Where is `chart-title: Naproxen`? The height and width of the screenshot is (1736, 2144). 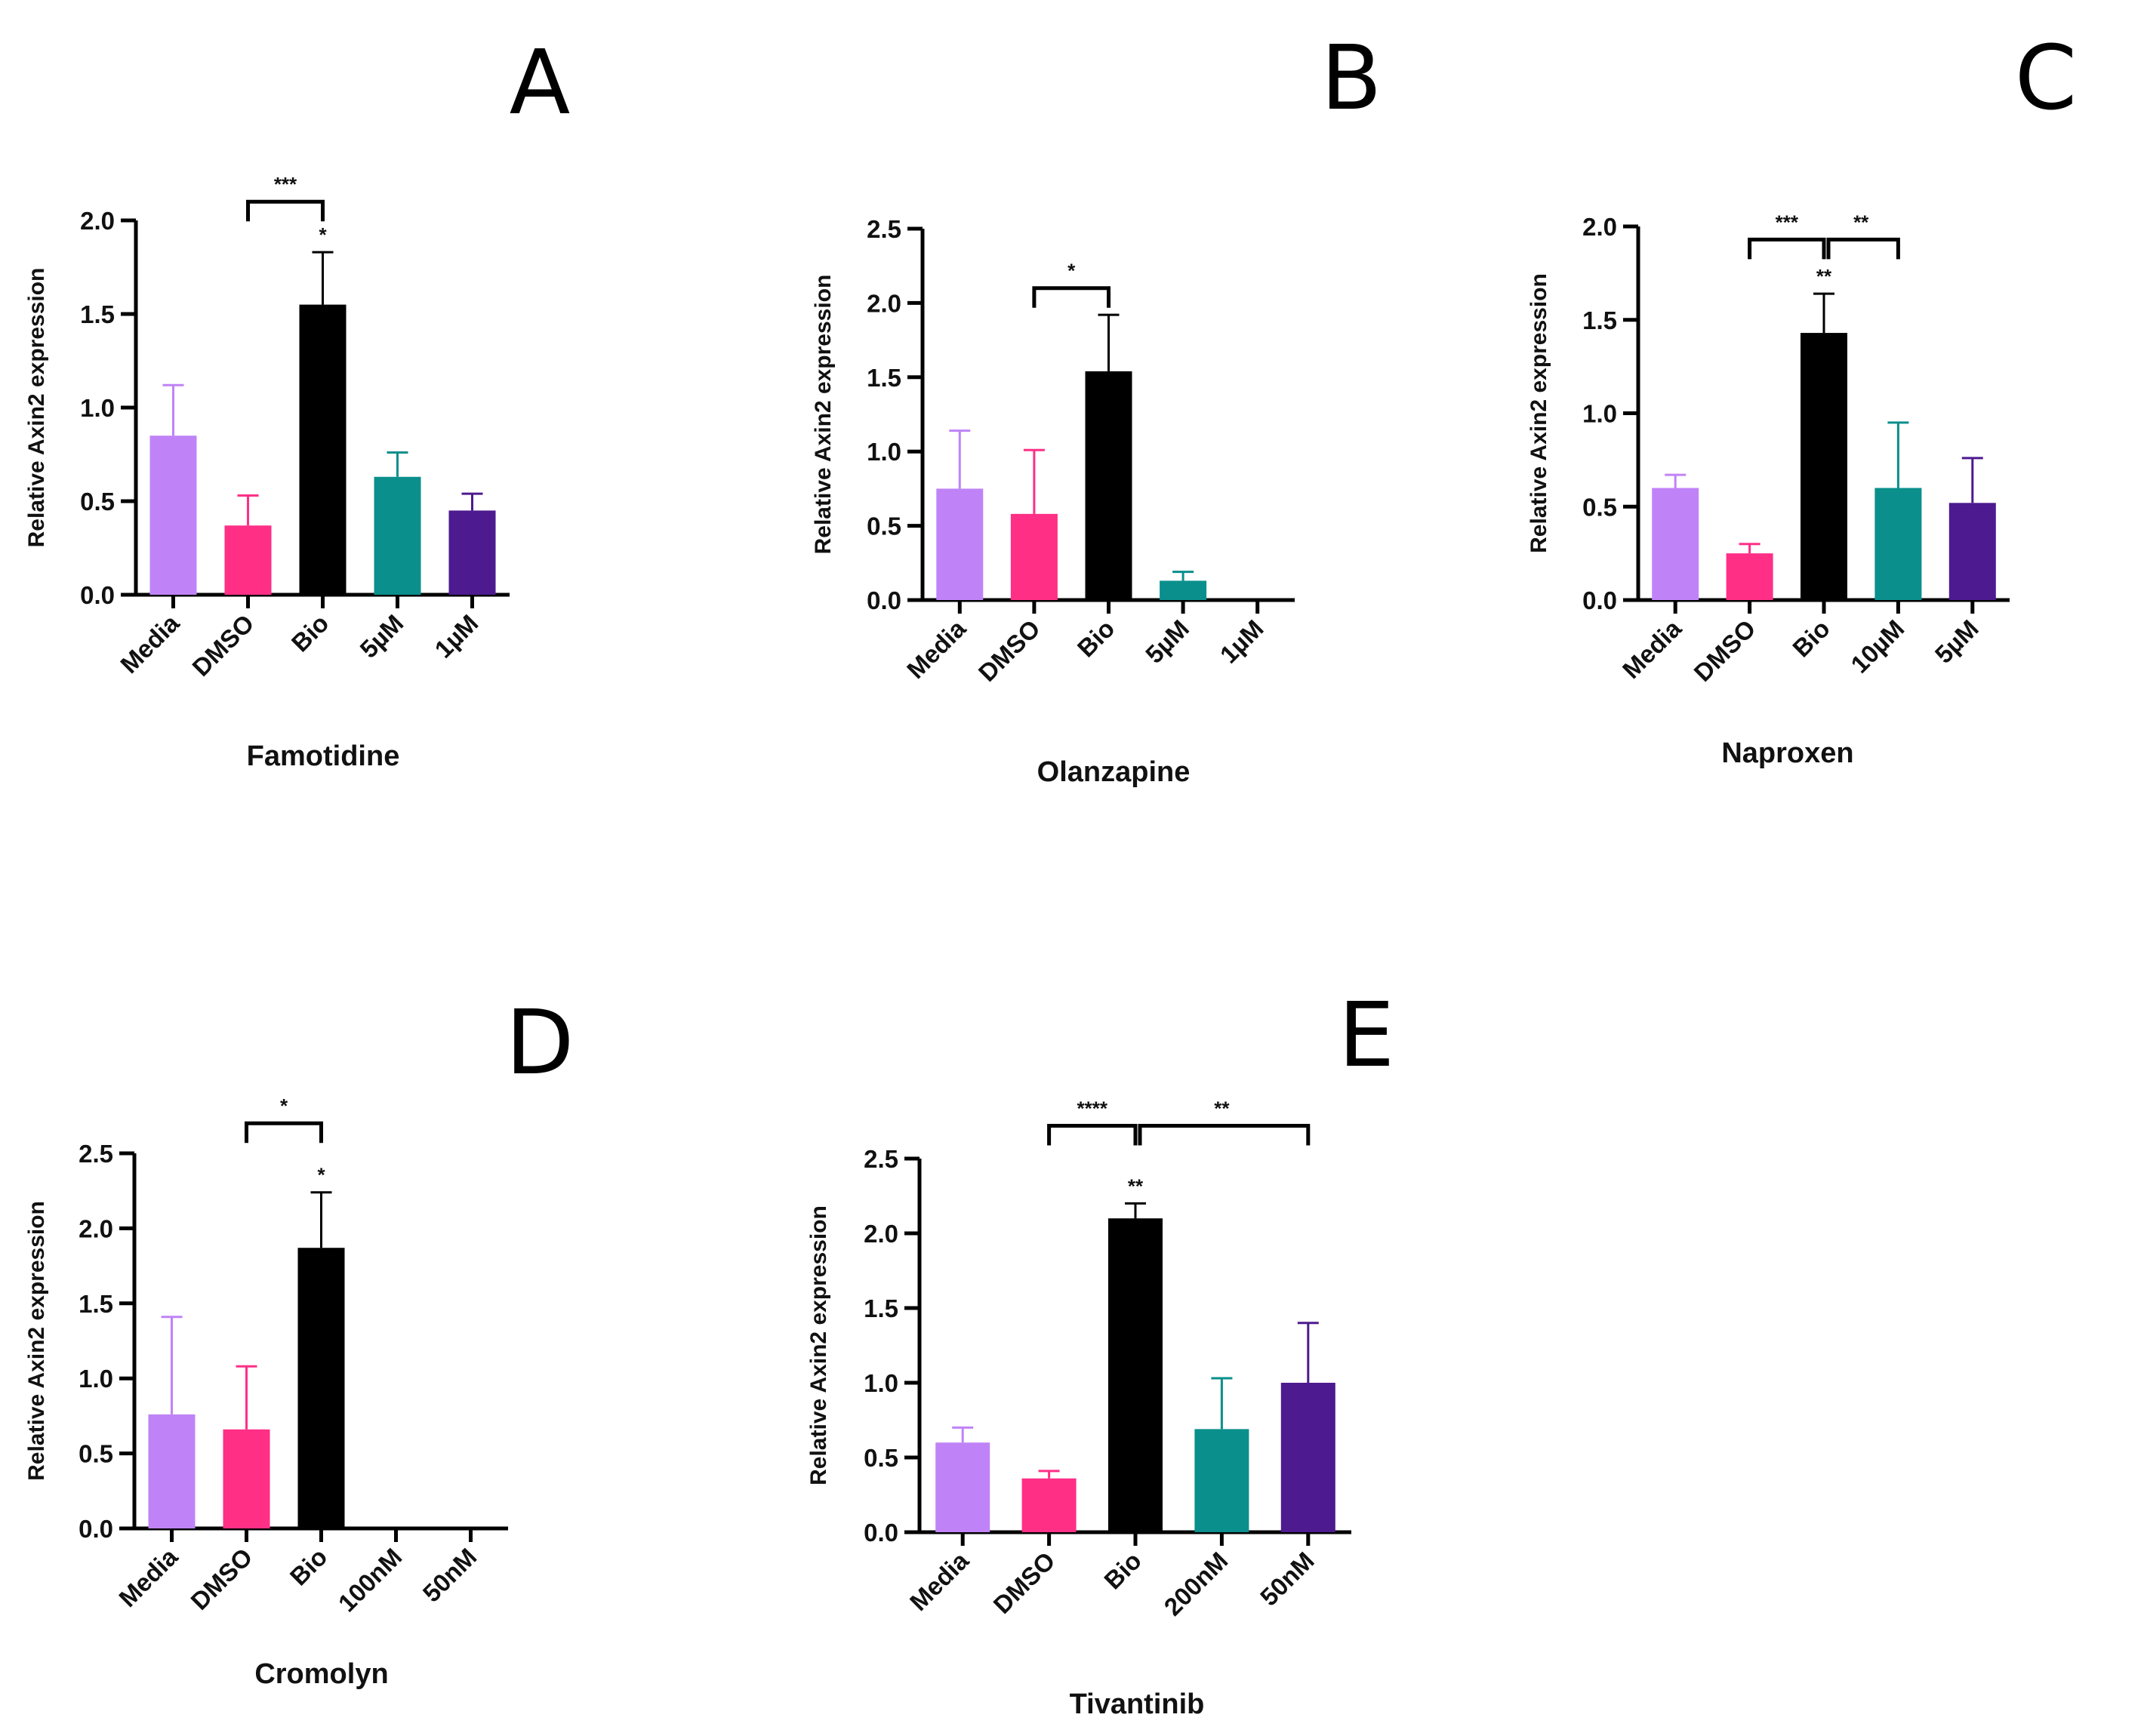 chart-title: Naproxen is located at coordinates (1787, 753).